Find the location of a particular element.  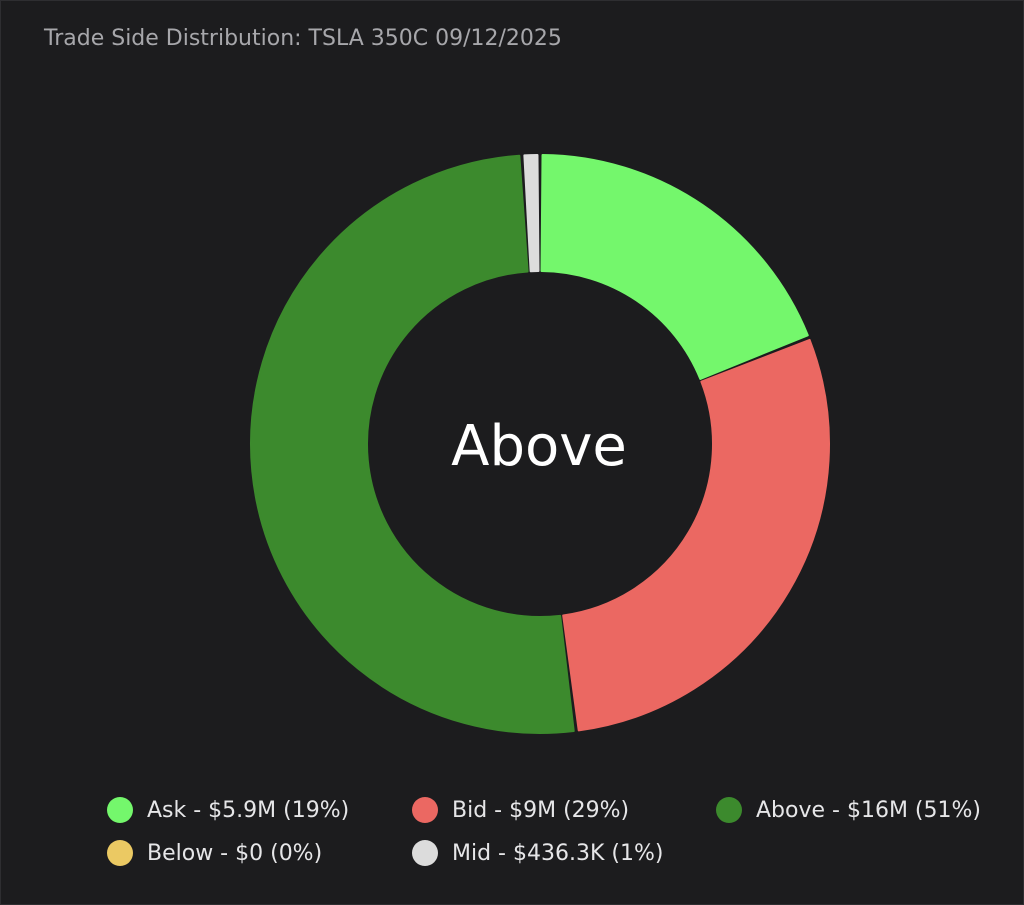

legend-item-ask: Ask - $5.9M (19%) is located at coordinates (228, 810).